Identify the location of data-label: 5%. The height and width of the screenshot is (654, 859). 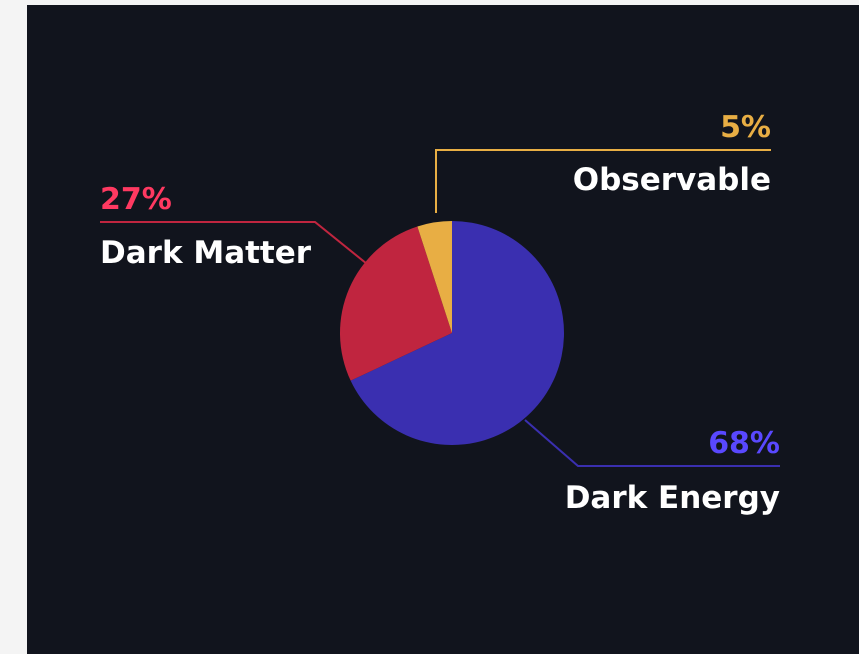
(745, 127).